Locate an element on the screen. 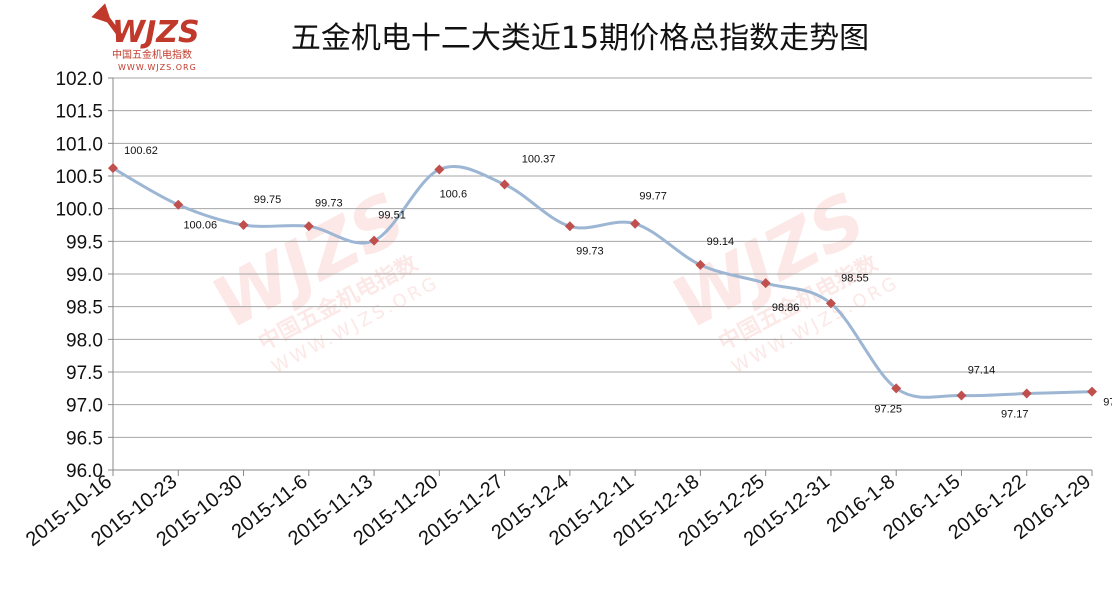 The image size is (1112, 611). data-label: 100.62 is located at coordinates (141, 151).